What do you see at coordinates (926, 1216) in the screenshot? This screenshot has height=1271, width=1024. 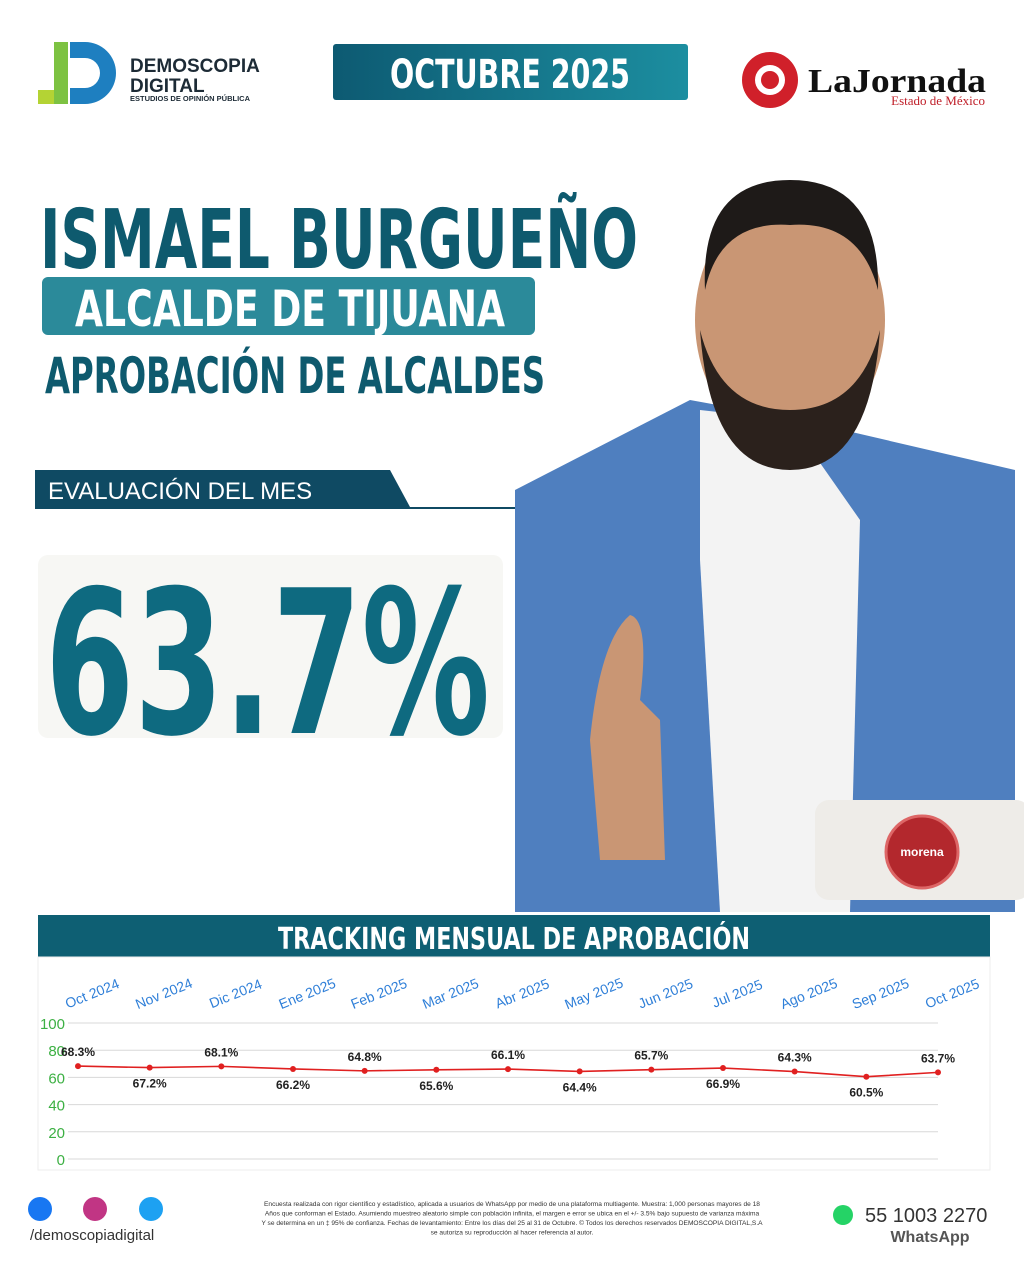 I see `phone: 55 1003 2270` at bounding box center [926, 1216].